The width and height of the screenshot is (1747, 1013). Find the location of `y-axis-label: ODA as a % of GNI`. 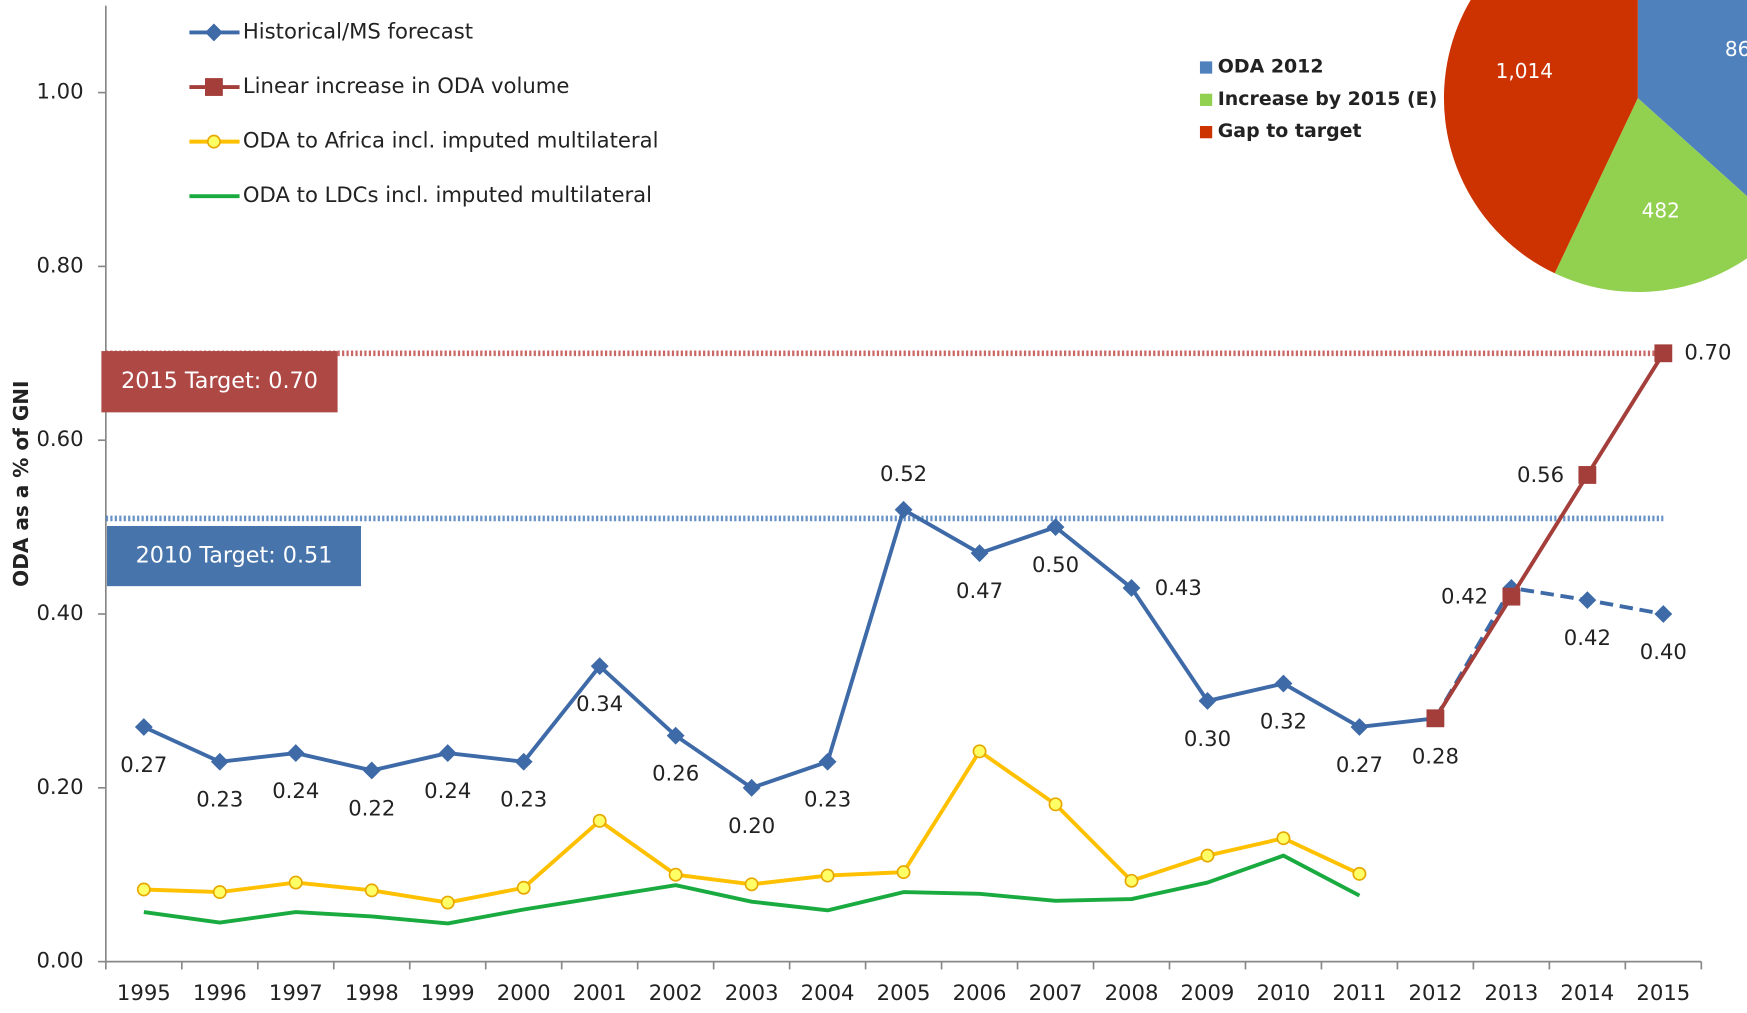

y-axis-label: ODA as a % of GNI is located at coordinates (21, 483).